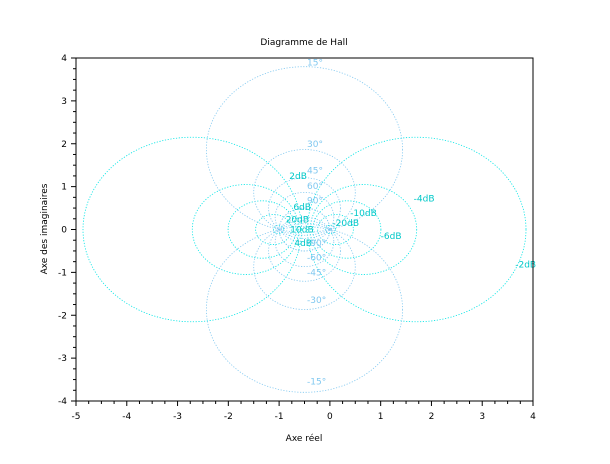 This screenshot has height=464, width=610. Describe the element at coordinates (126, 417) in the screenshot. I see `x-tick-label: -4` at that location.